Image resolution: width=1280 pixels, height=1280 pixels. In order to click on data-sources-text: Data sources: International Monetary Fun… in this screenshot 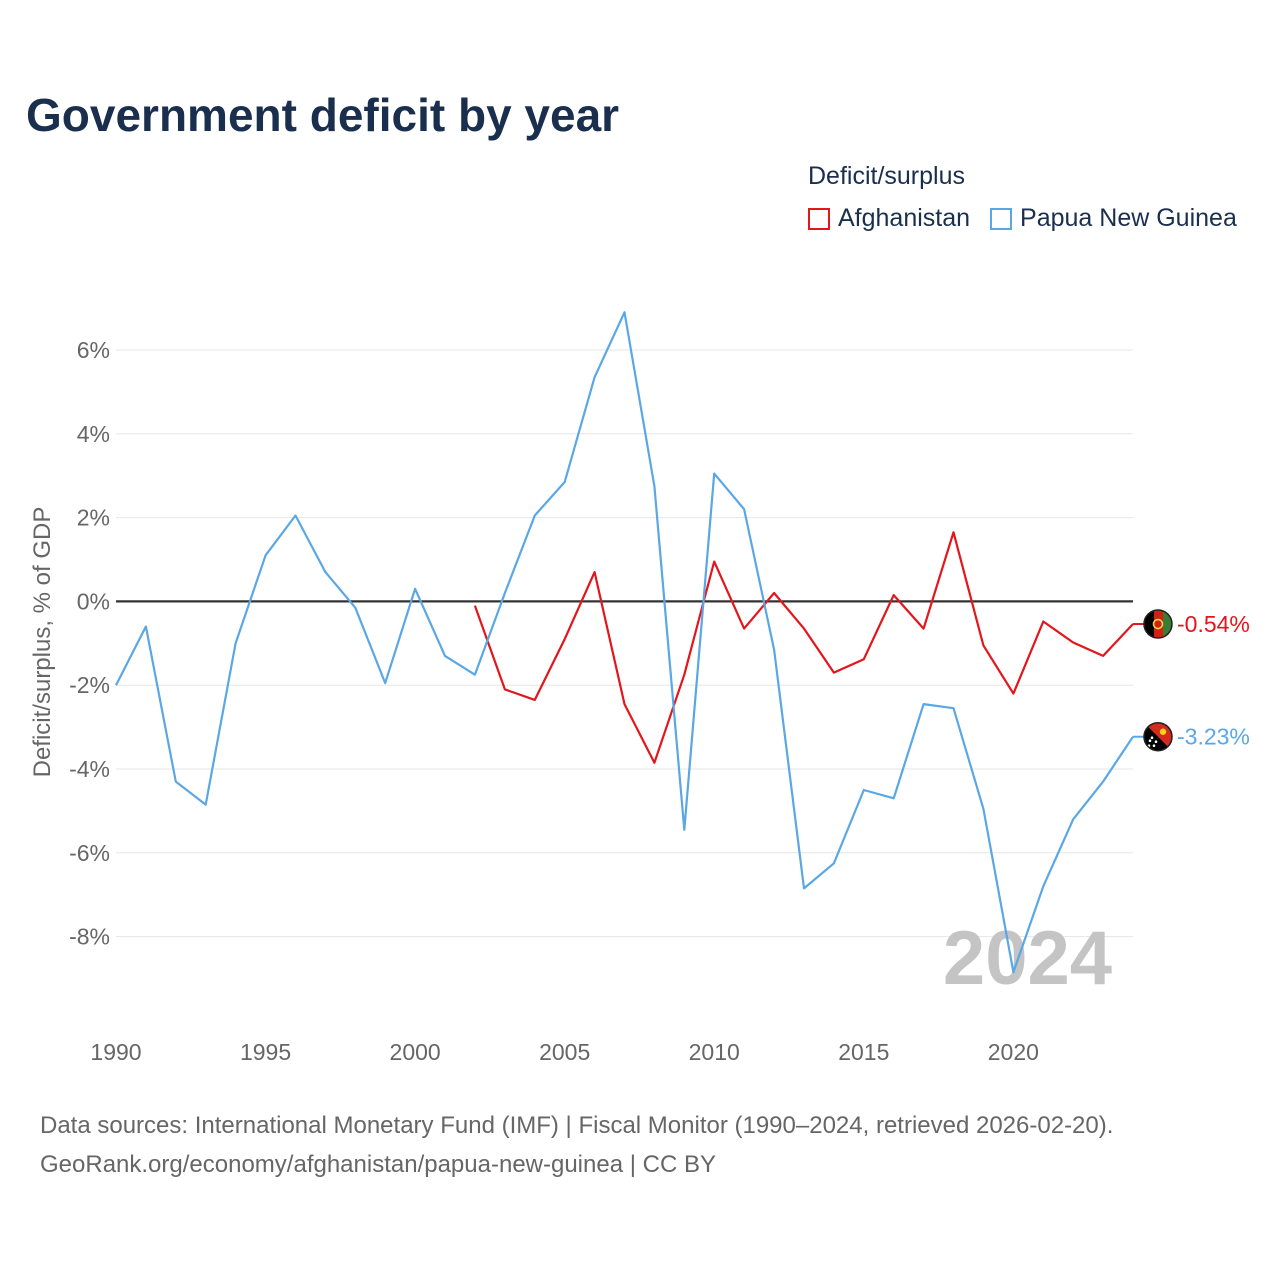, I will do `click(577, 1125)`.